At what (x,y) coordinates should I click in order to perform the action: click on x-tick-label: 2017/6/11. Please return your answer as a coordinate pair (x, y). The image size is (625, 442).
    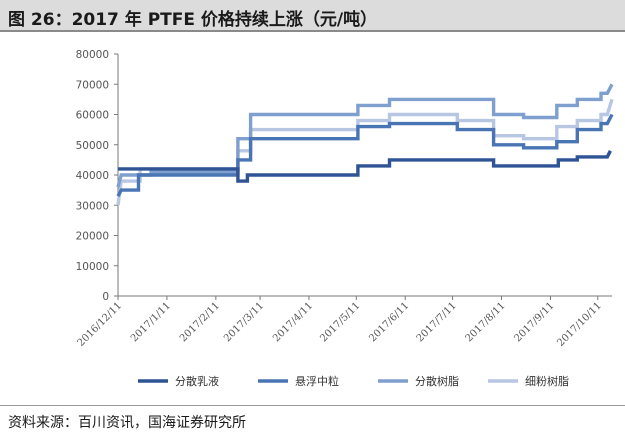
    Looking at the image, I should click on (389, 322).